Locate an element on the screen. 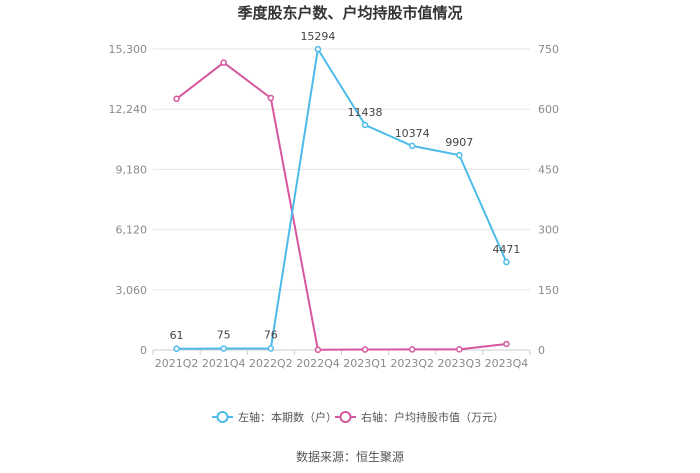 This screenshot has height=473, width=700. data-label: 9907 is located at coordinates (459, 142).